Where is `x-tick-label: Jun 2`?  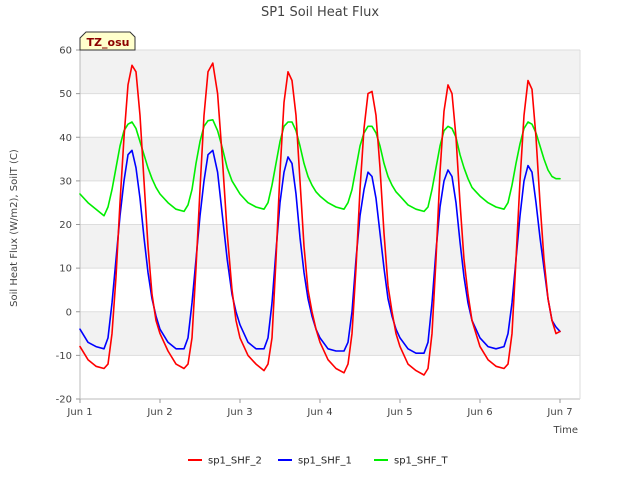 x-tick-label: Jun 2 is located at coordinates (159, 412).